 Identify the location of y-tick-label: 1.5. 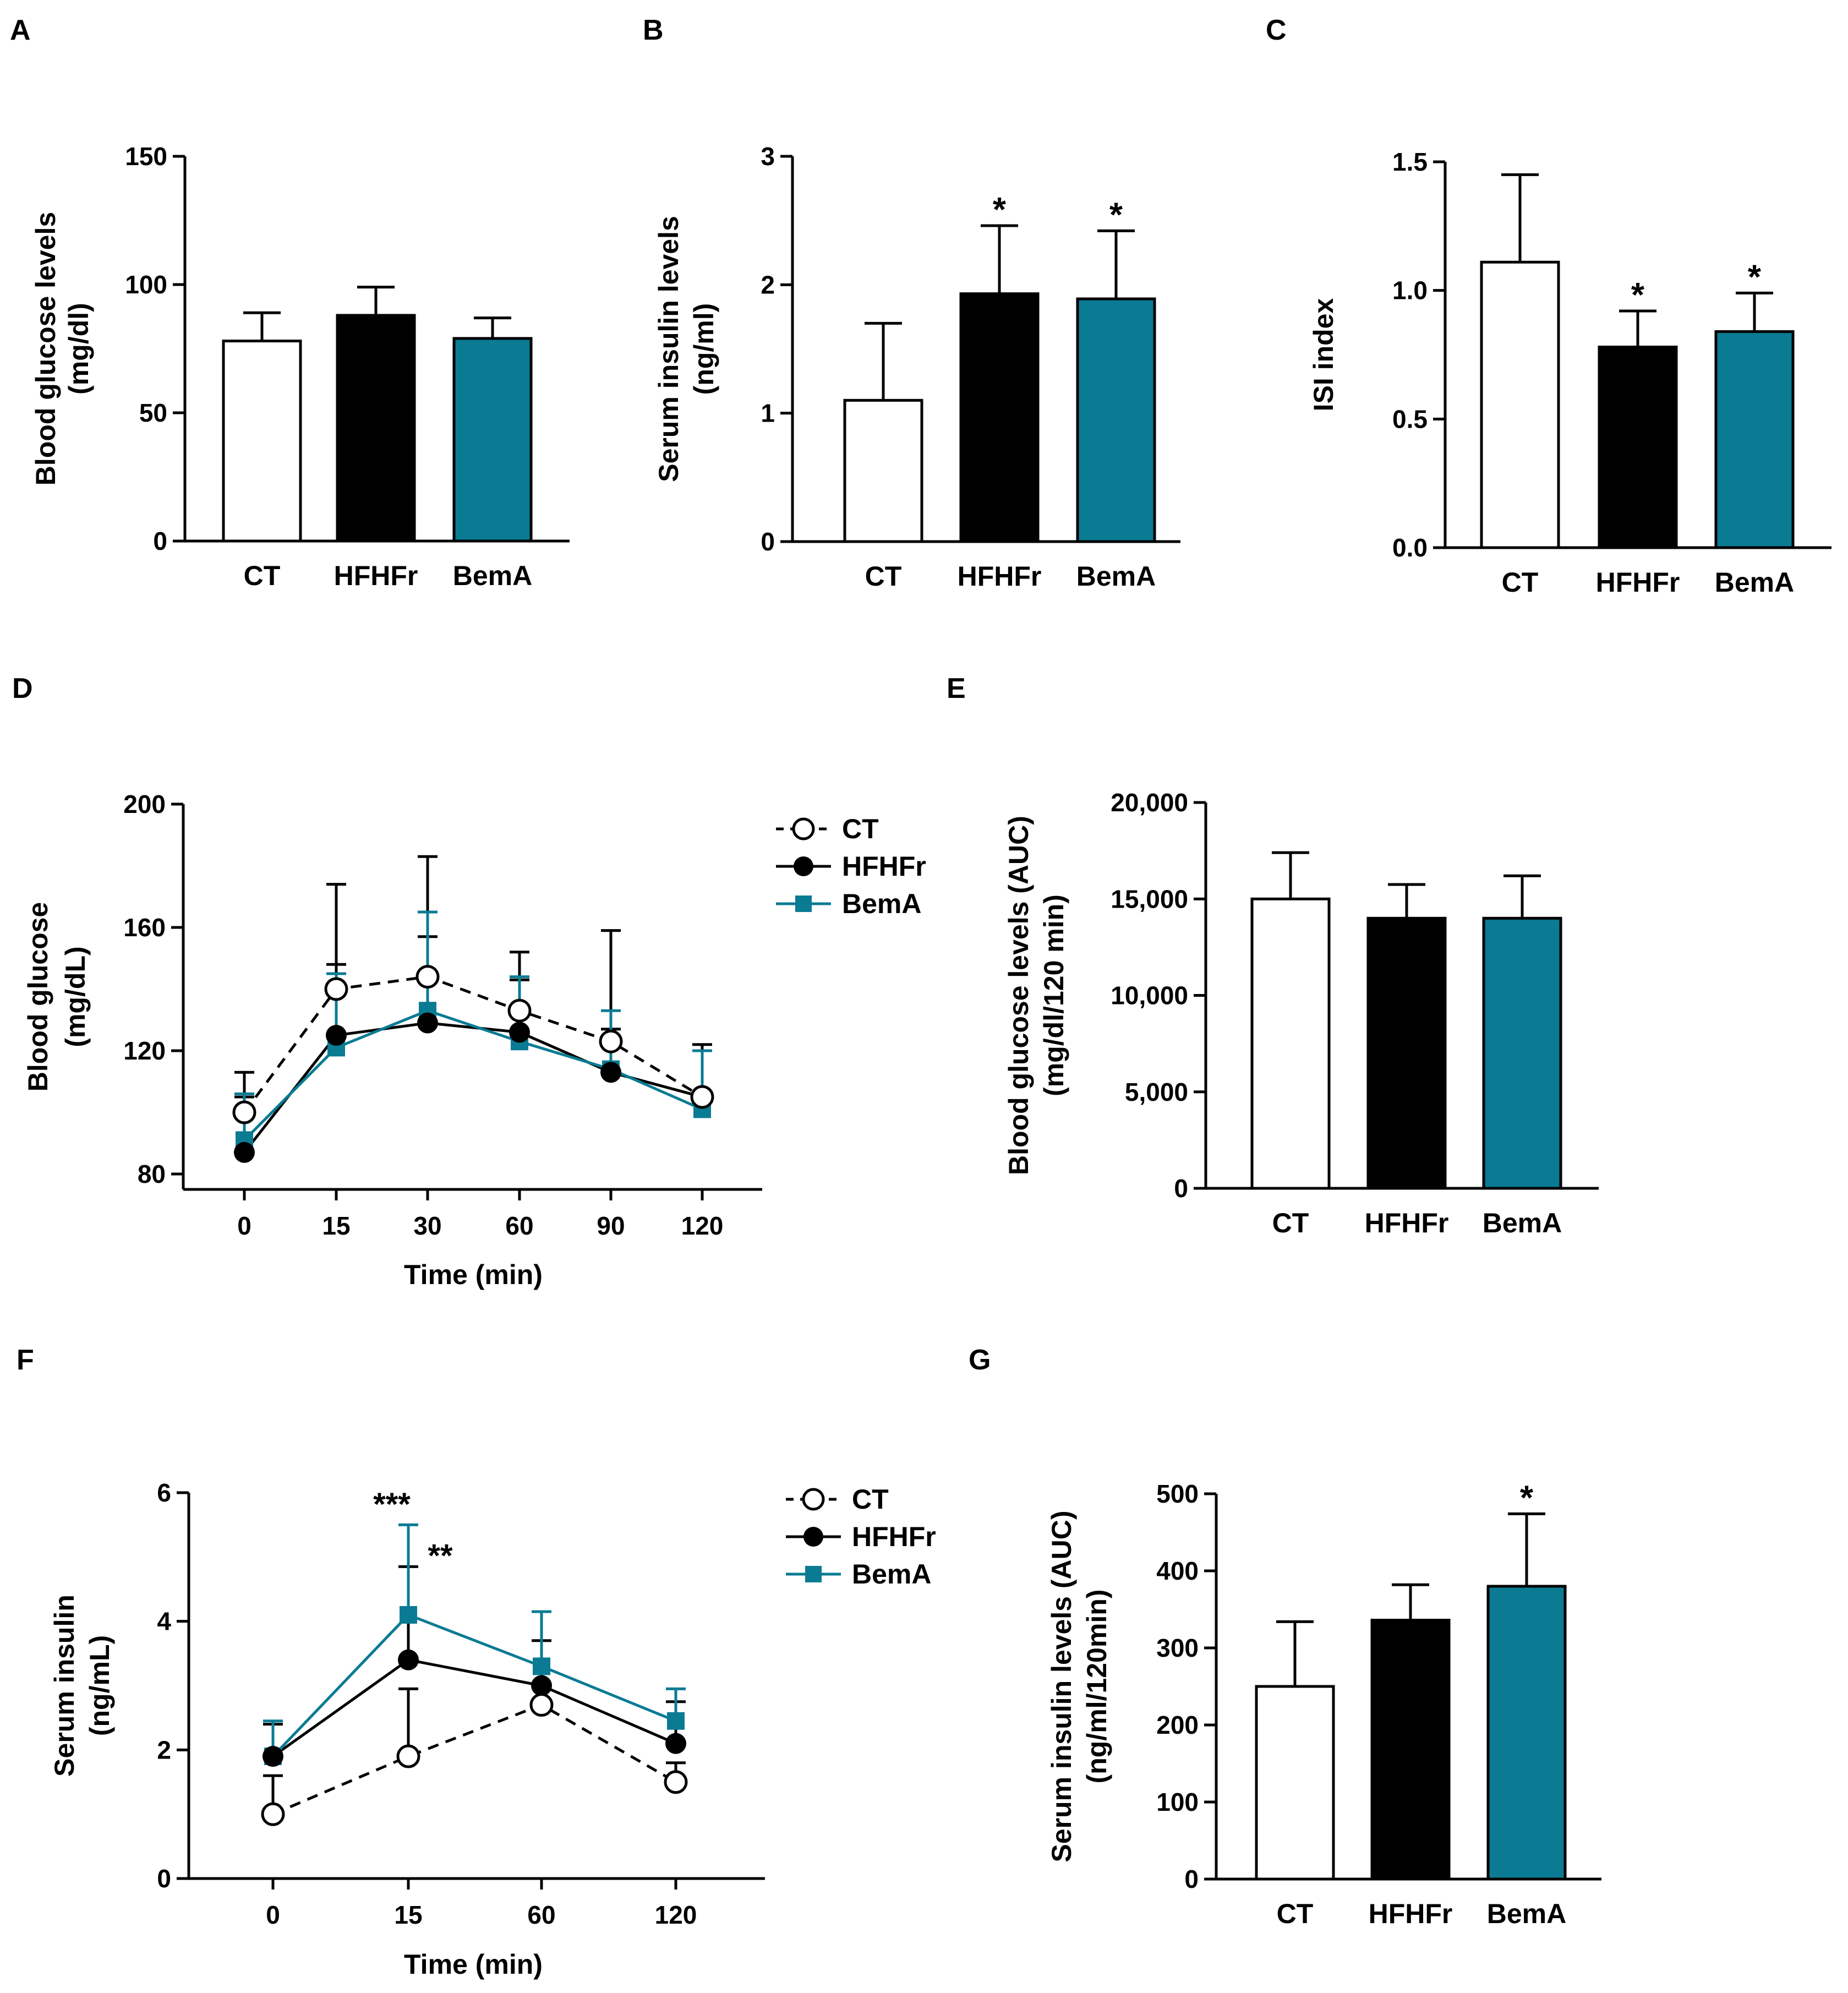
(1410, 162).